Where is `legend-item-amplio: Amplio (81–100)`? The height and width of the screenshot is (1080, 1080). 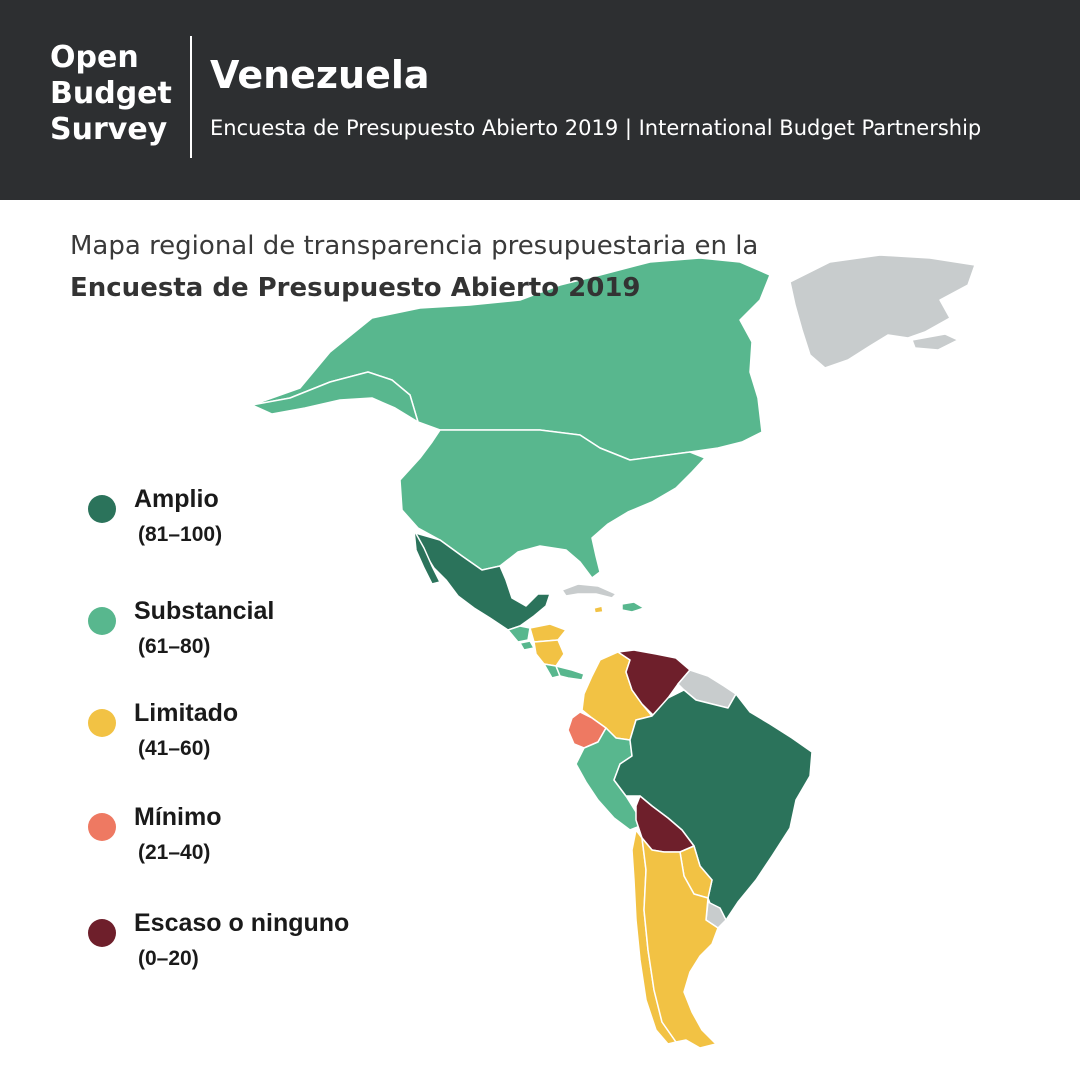
legend-item-amplio: Amplio (81–100) is located at coordinates (238, 524).